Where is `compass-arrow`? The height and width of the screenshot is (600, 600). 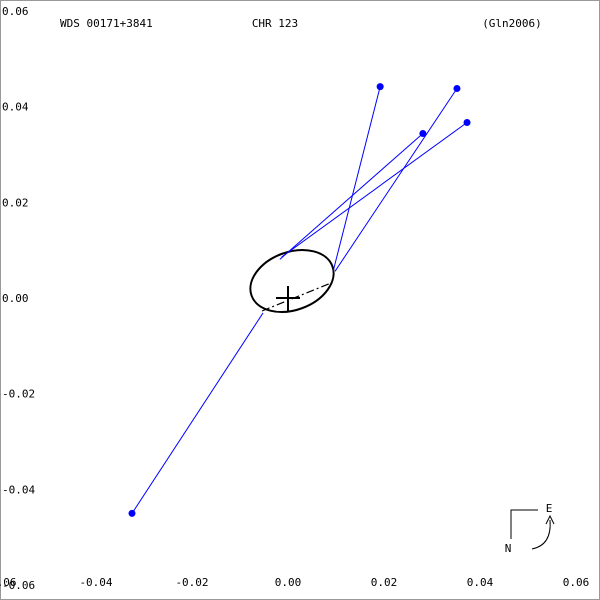 compass-arrow is located at coordinates (550, 519).